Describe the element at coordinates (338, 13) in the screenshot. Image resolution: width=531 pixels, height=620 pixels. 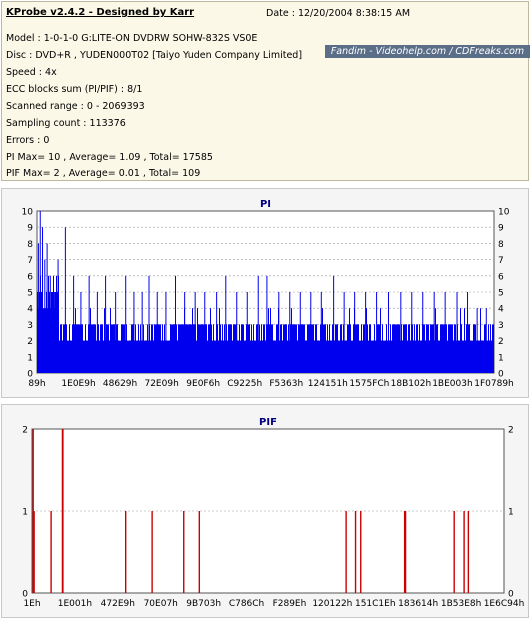
I see `scan-date: Date : 12/20/2004 8:38:15 AM` at that location.